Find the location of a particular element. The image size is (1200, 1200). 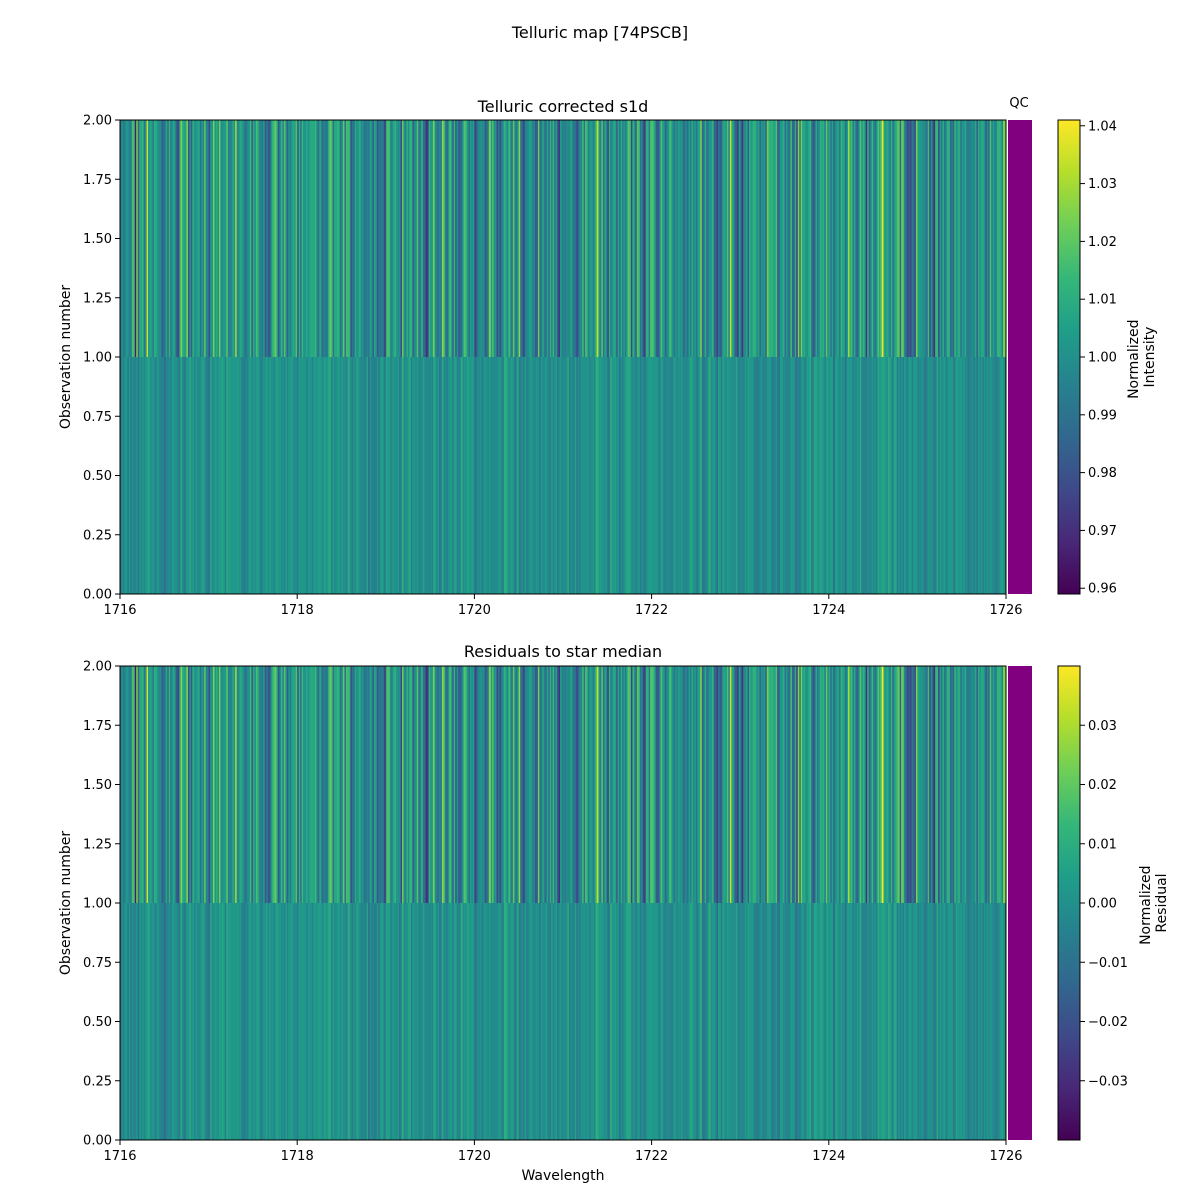

colorbar-tick-label: 0.03 is located at coordinates (1102, 726).